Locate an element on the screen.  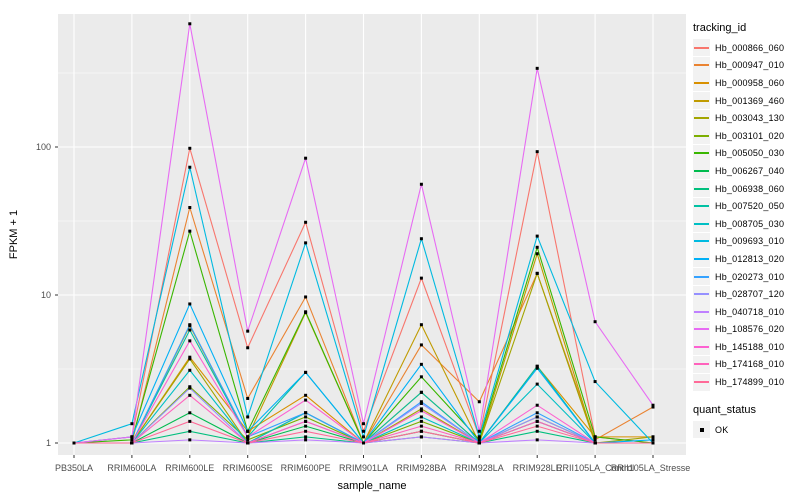
legend-item-Hb_145188_010: Hb_145188_010 is located at coordinates (746, 347).